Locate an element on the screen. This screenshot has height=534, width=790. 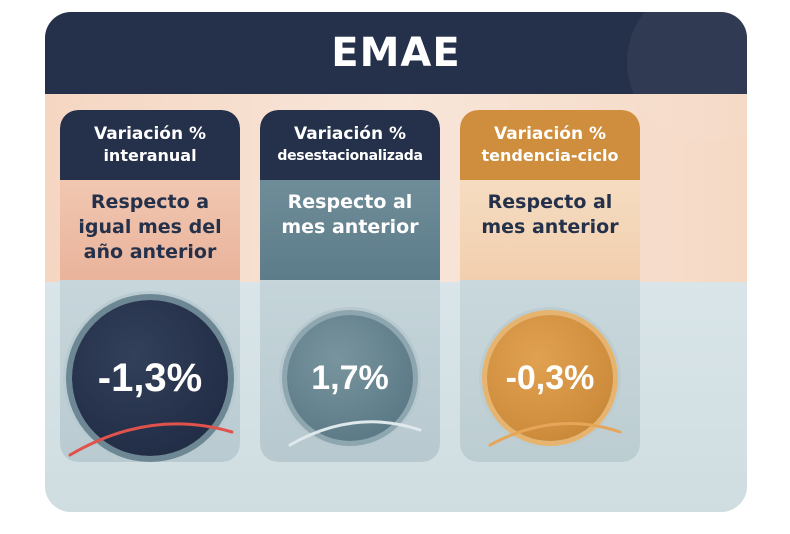
value-text: -1,3% is located at coordinates (150, 377).